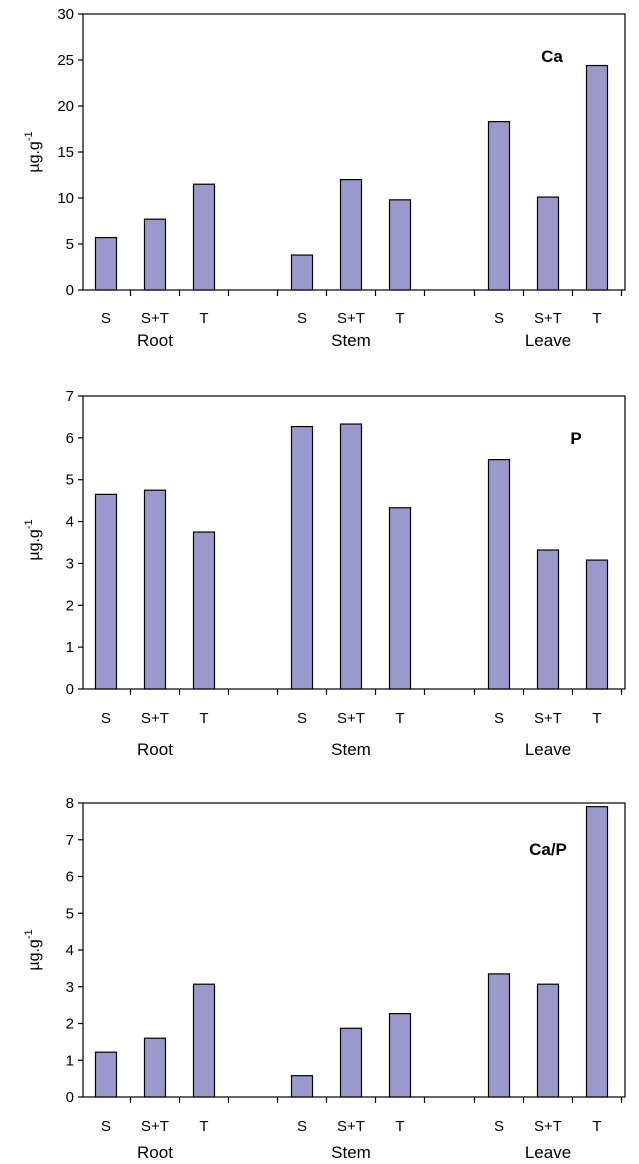 Image resolution: width=639 pixels, height=1164 pixels. What do you see at coordinates (65, 198) in the screenshot?
I see `y-tick-label: 10` at bounding box center [65, 198].